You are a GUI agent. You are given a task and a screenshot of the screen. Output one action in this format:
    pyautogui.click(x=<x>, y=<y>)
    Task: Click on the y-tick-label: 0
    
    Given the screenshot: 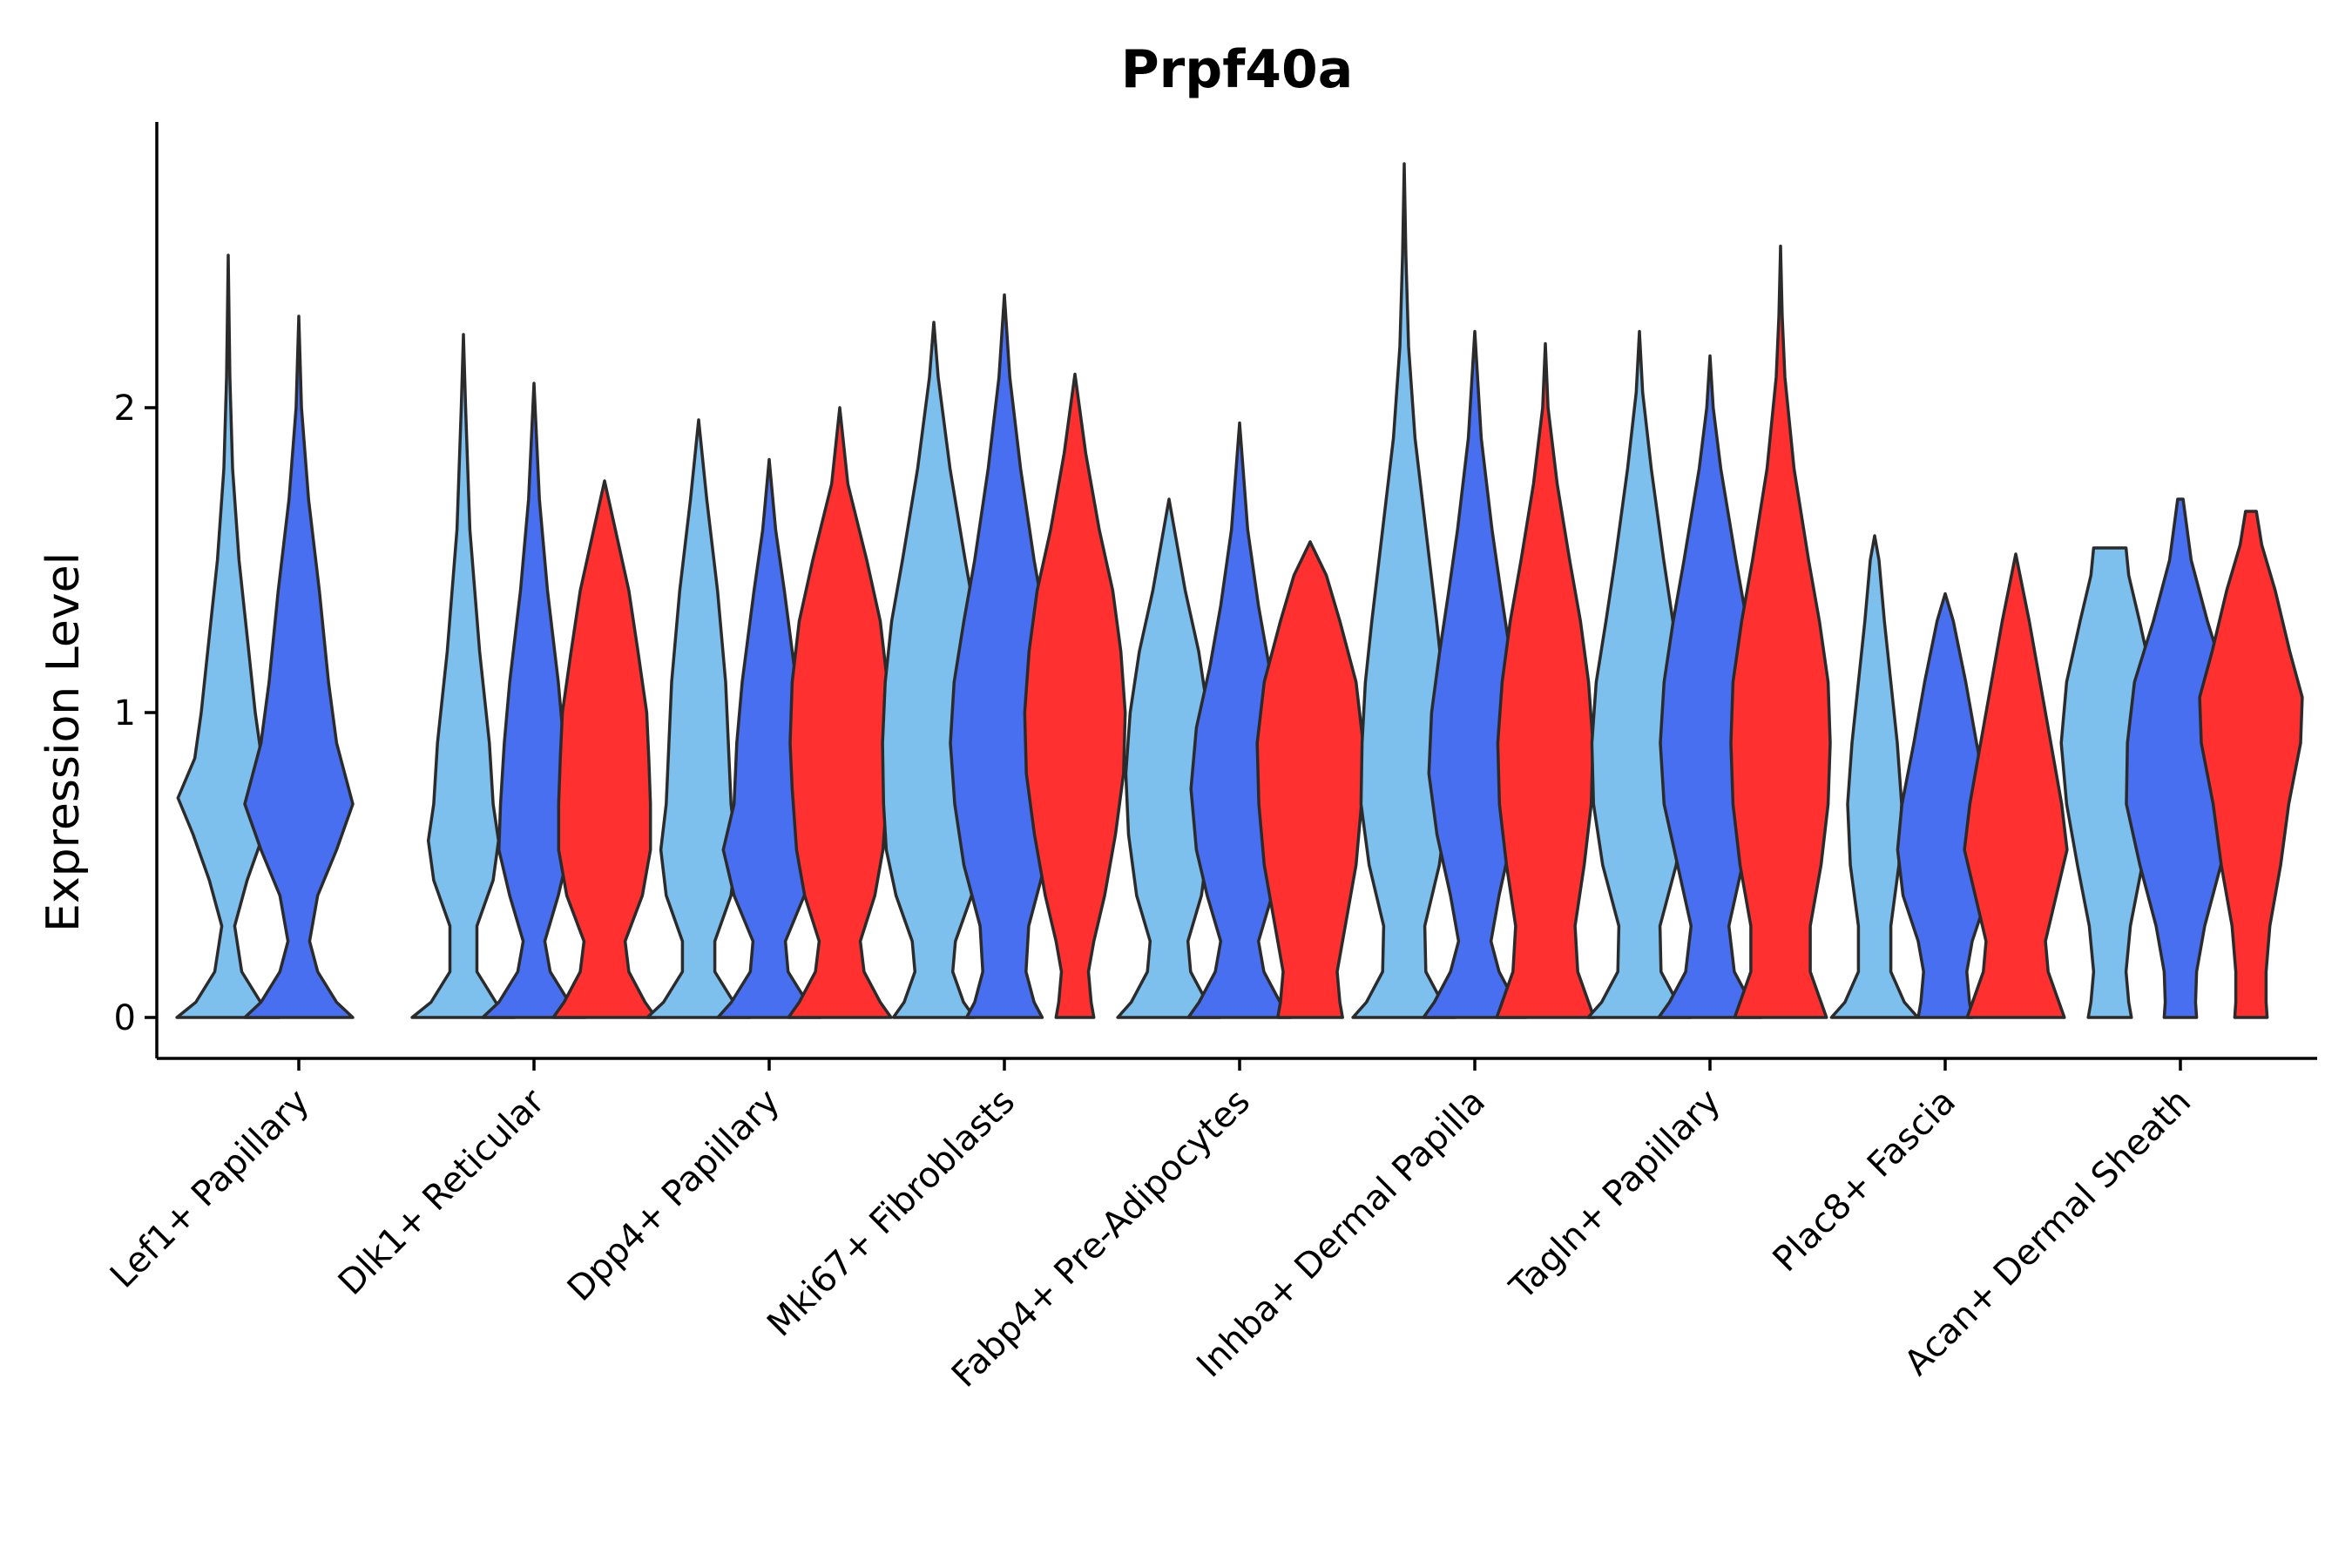 What is the action you would take?
    pyautogui.click(x=125, y=1018)
    